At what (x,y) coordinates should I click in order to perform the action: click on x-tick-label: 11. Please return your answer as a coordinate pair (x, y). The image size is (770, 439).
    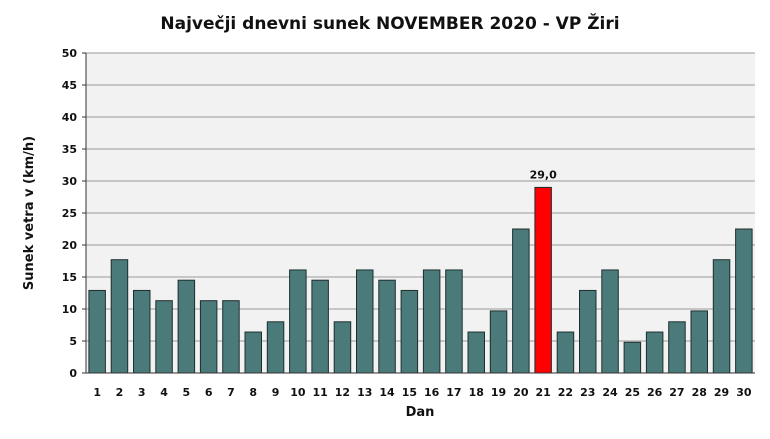
    Looking at the image, I should click on (319, 392).